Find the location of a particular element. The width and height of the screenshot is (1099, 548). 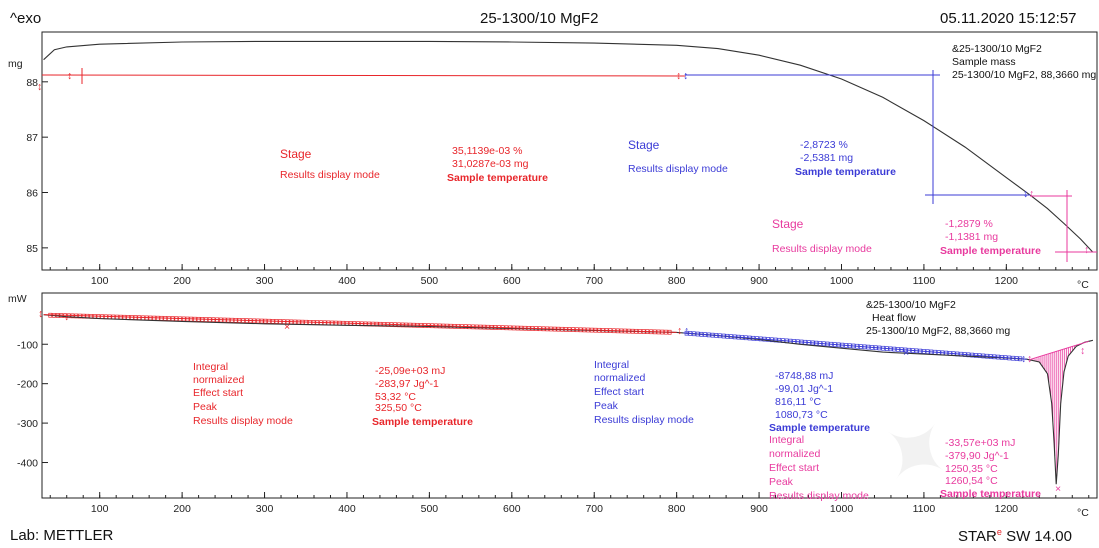

tga-marker-red-left: ↕ is located at coordinates (69, 76).